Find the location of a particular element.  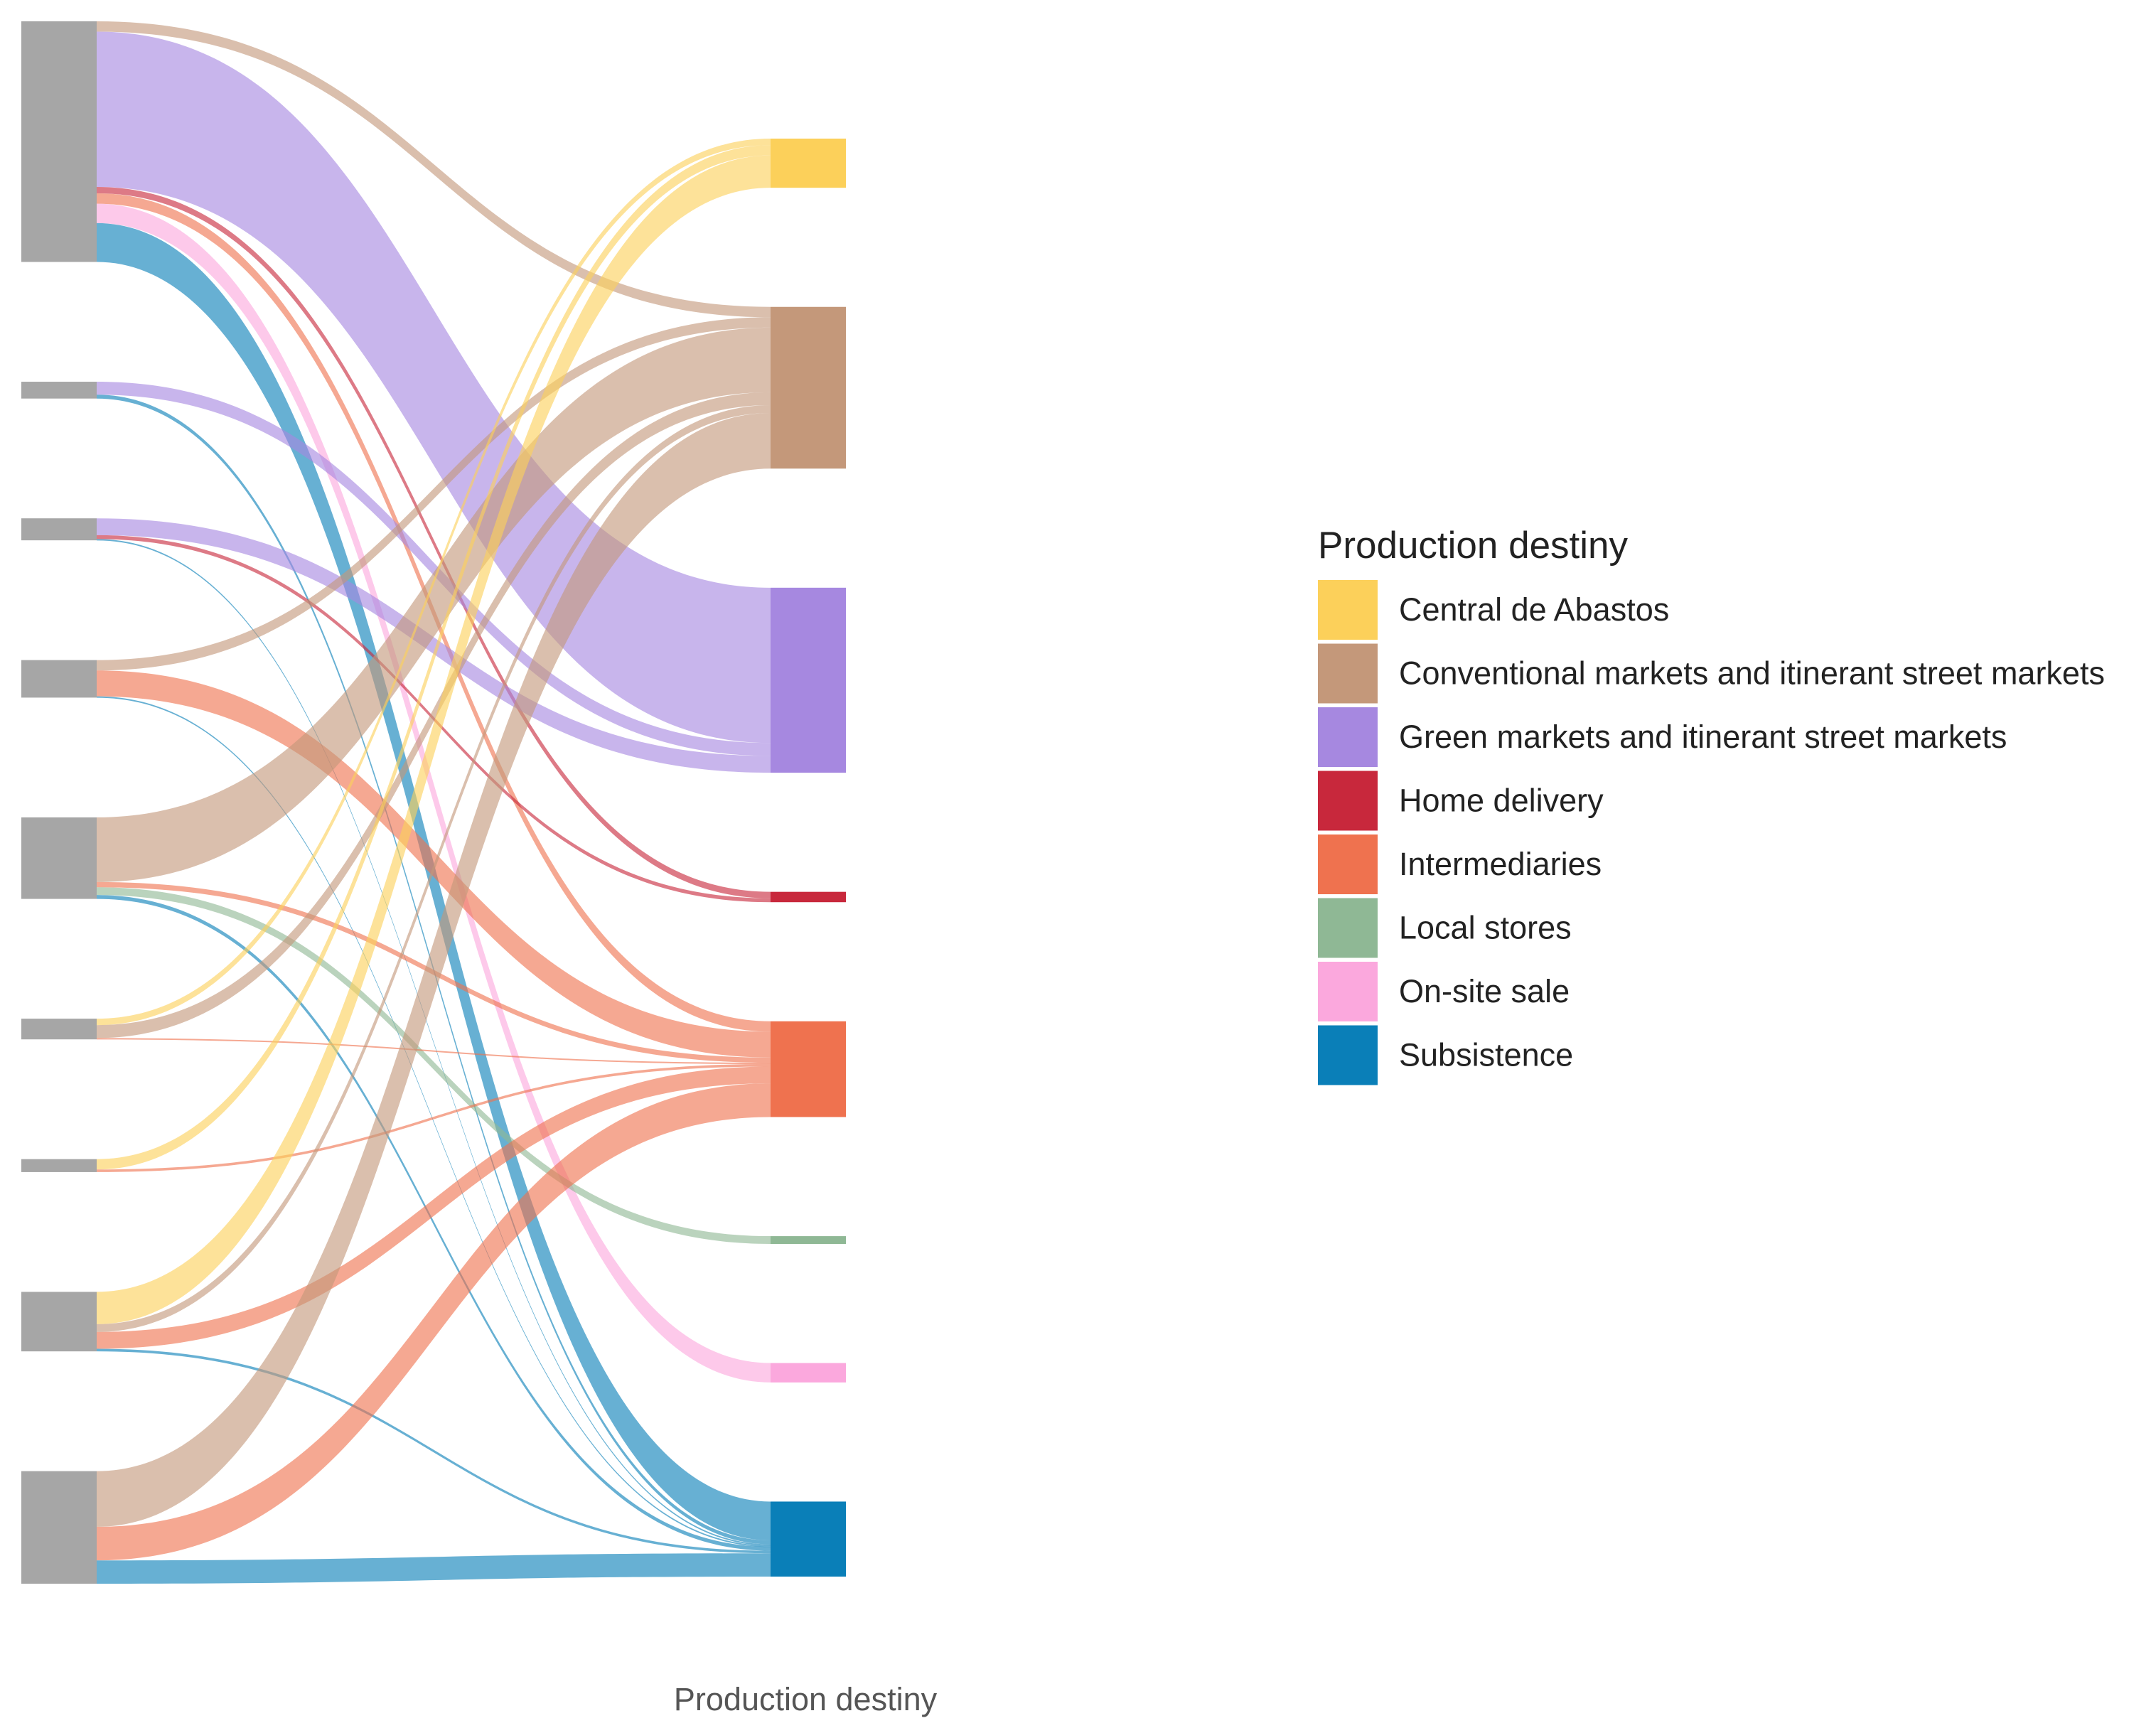

flow-1-green-markets-and-itinerant-street-markets is located at coordinates (434, 569).